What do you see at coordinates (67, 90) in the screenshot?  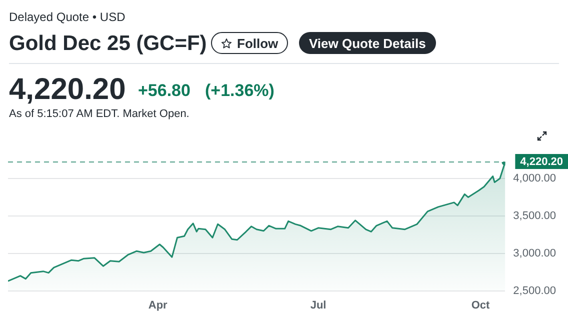 I see `text: 4,220.20` at bounding box center [67, 90].